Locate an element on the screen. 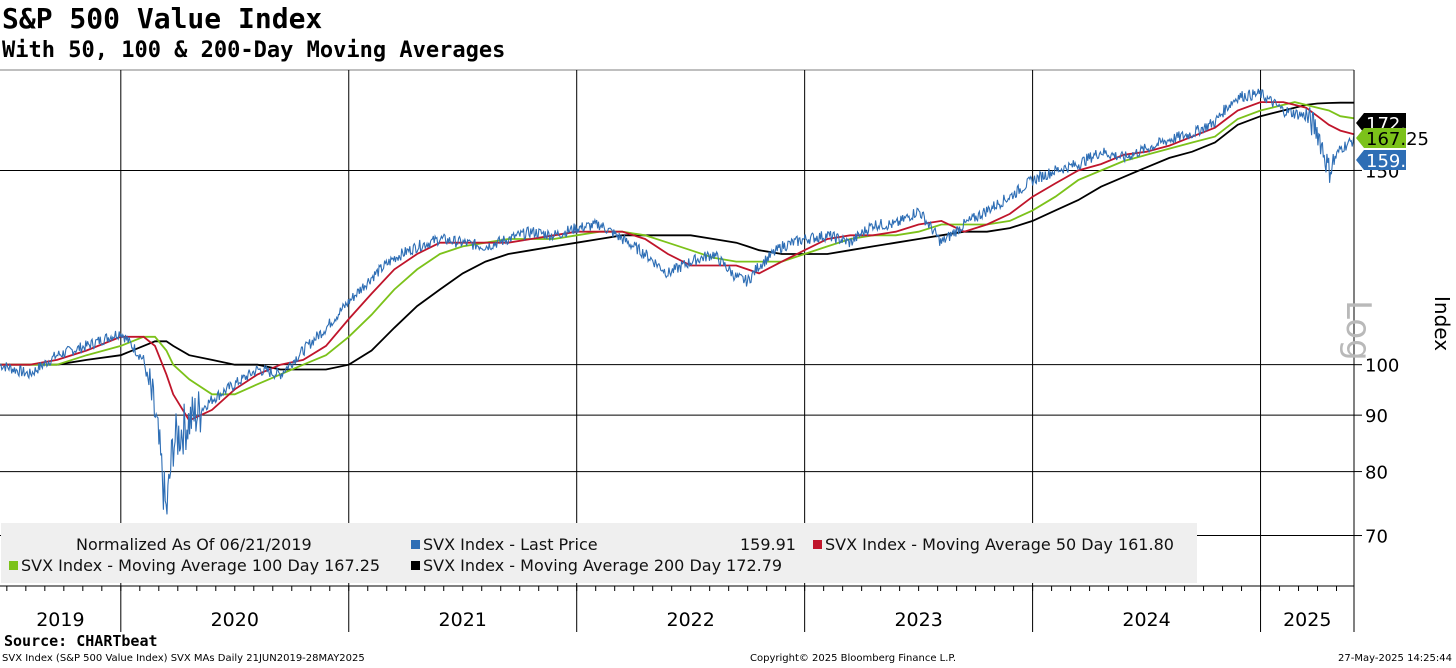 This screenshot has width=1456, height=668. legend-label-ma50: SVX Index - Moving Average 50 Day 161.80 is located at coordinates (999, 544).